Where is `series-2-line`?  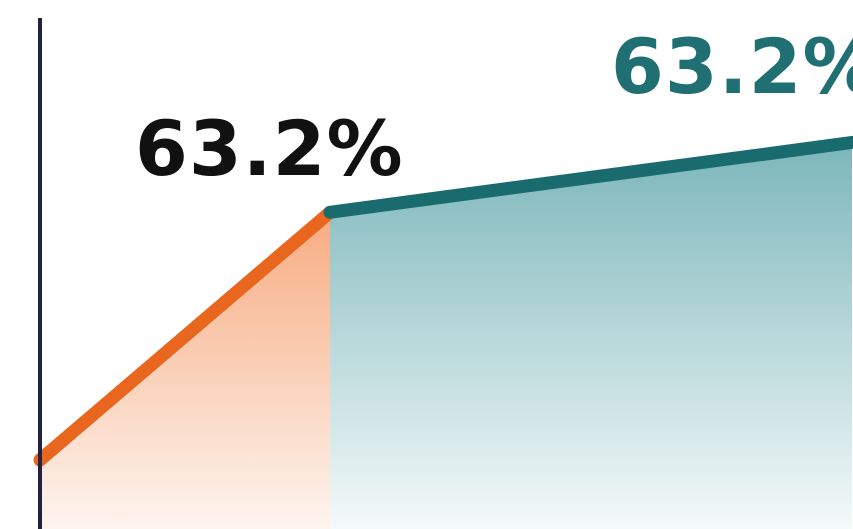 series-2-line is located at coordinates (588, 177).